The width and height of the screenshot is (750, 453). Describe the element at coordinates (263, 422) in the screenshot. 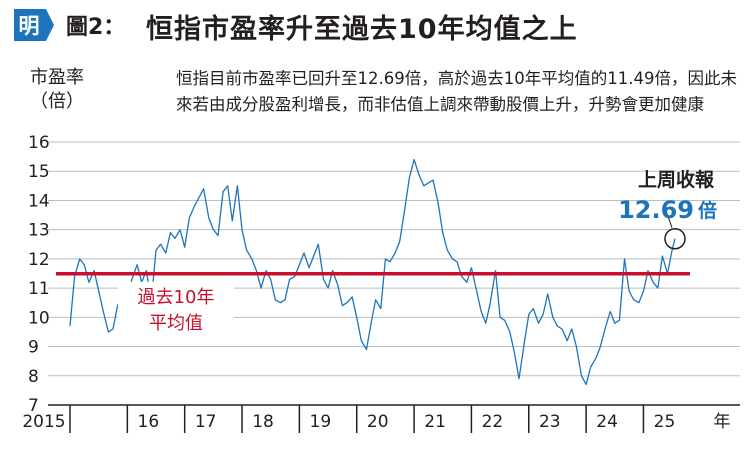

I see `x-tick-label-18: 18` at that location.